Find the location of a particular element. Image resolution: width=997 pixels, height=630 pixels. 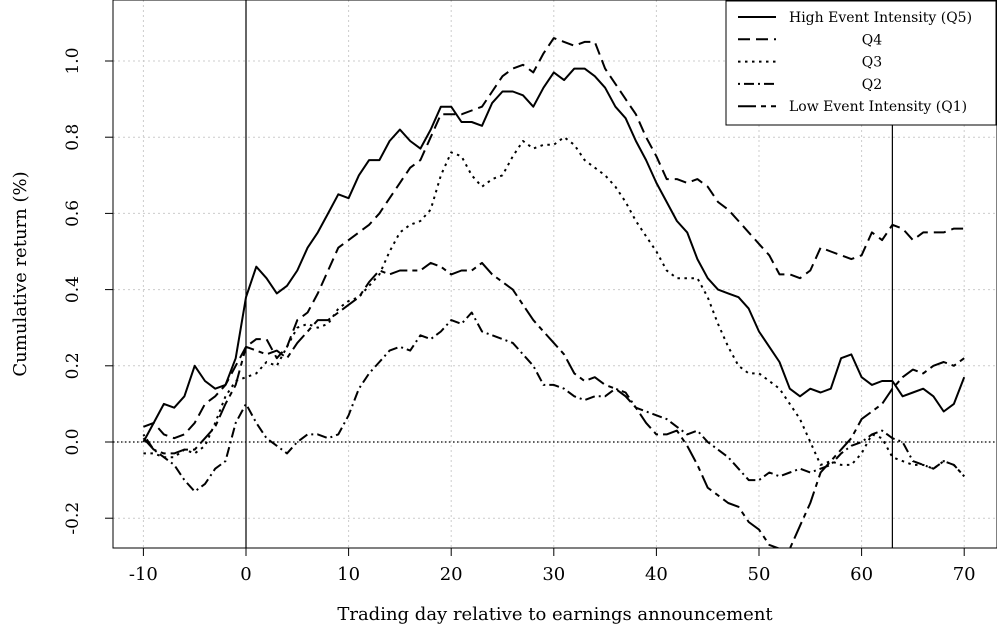

legend-label: Q3 is located at coordinates (872, 63).